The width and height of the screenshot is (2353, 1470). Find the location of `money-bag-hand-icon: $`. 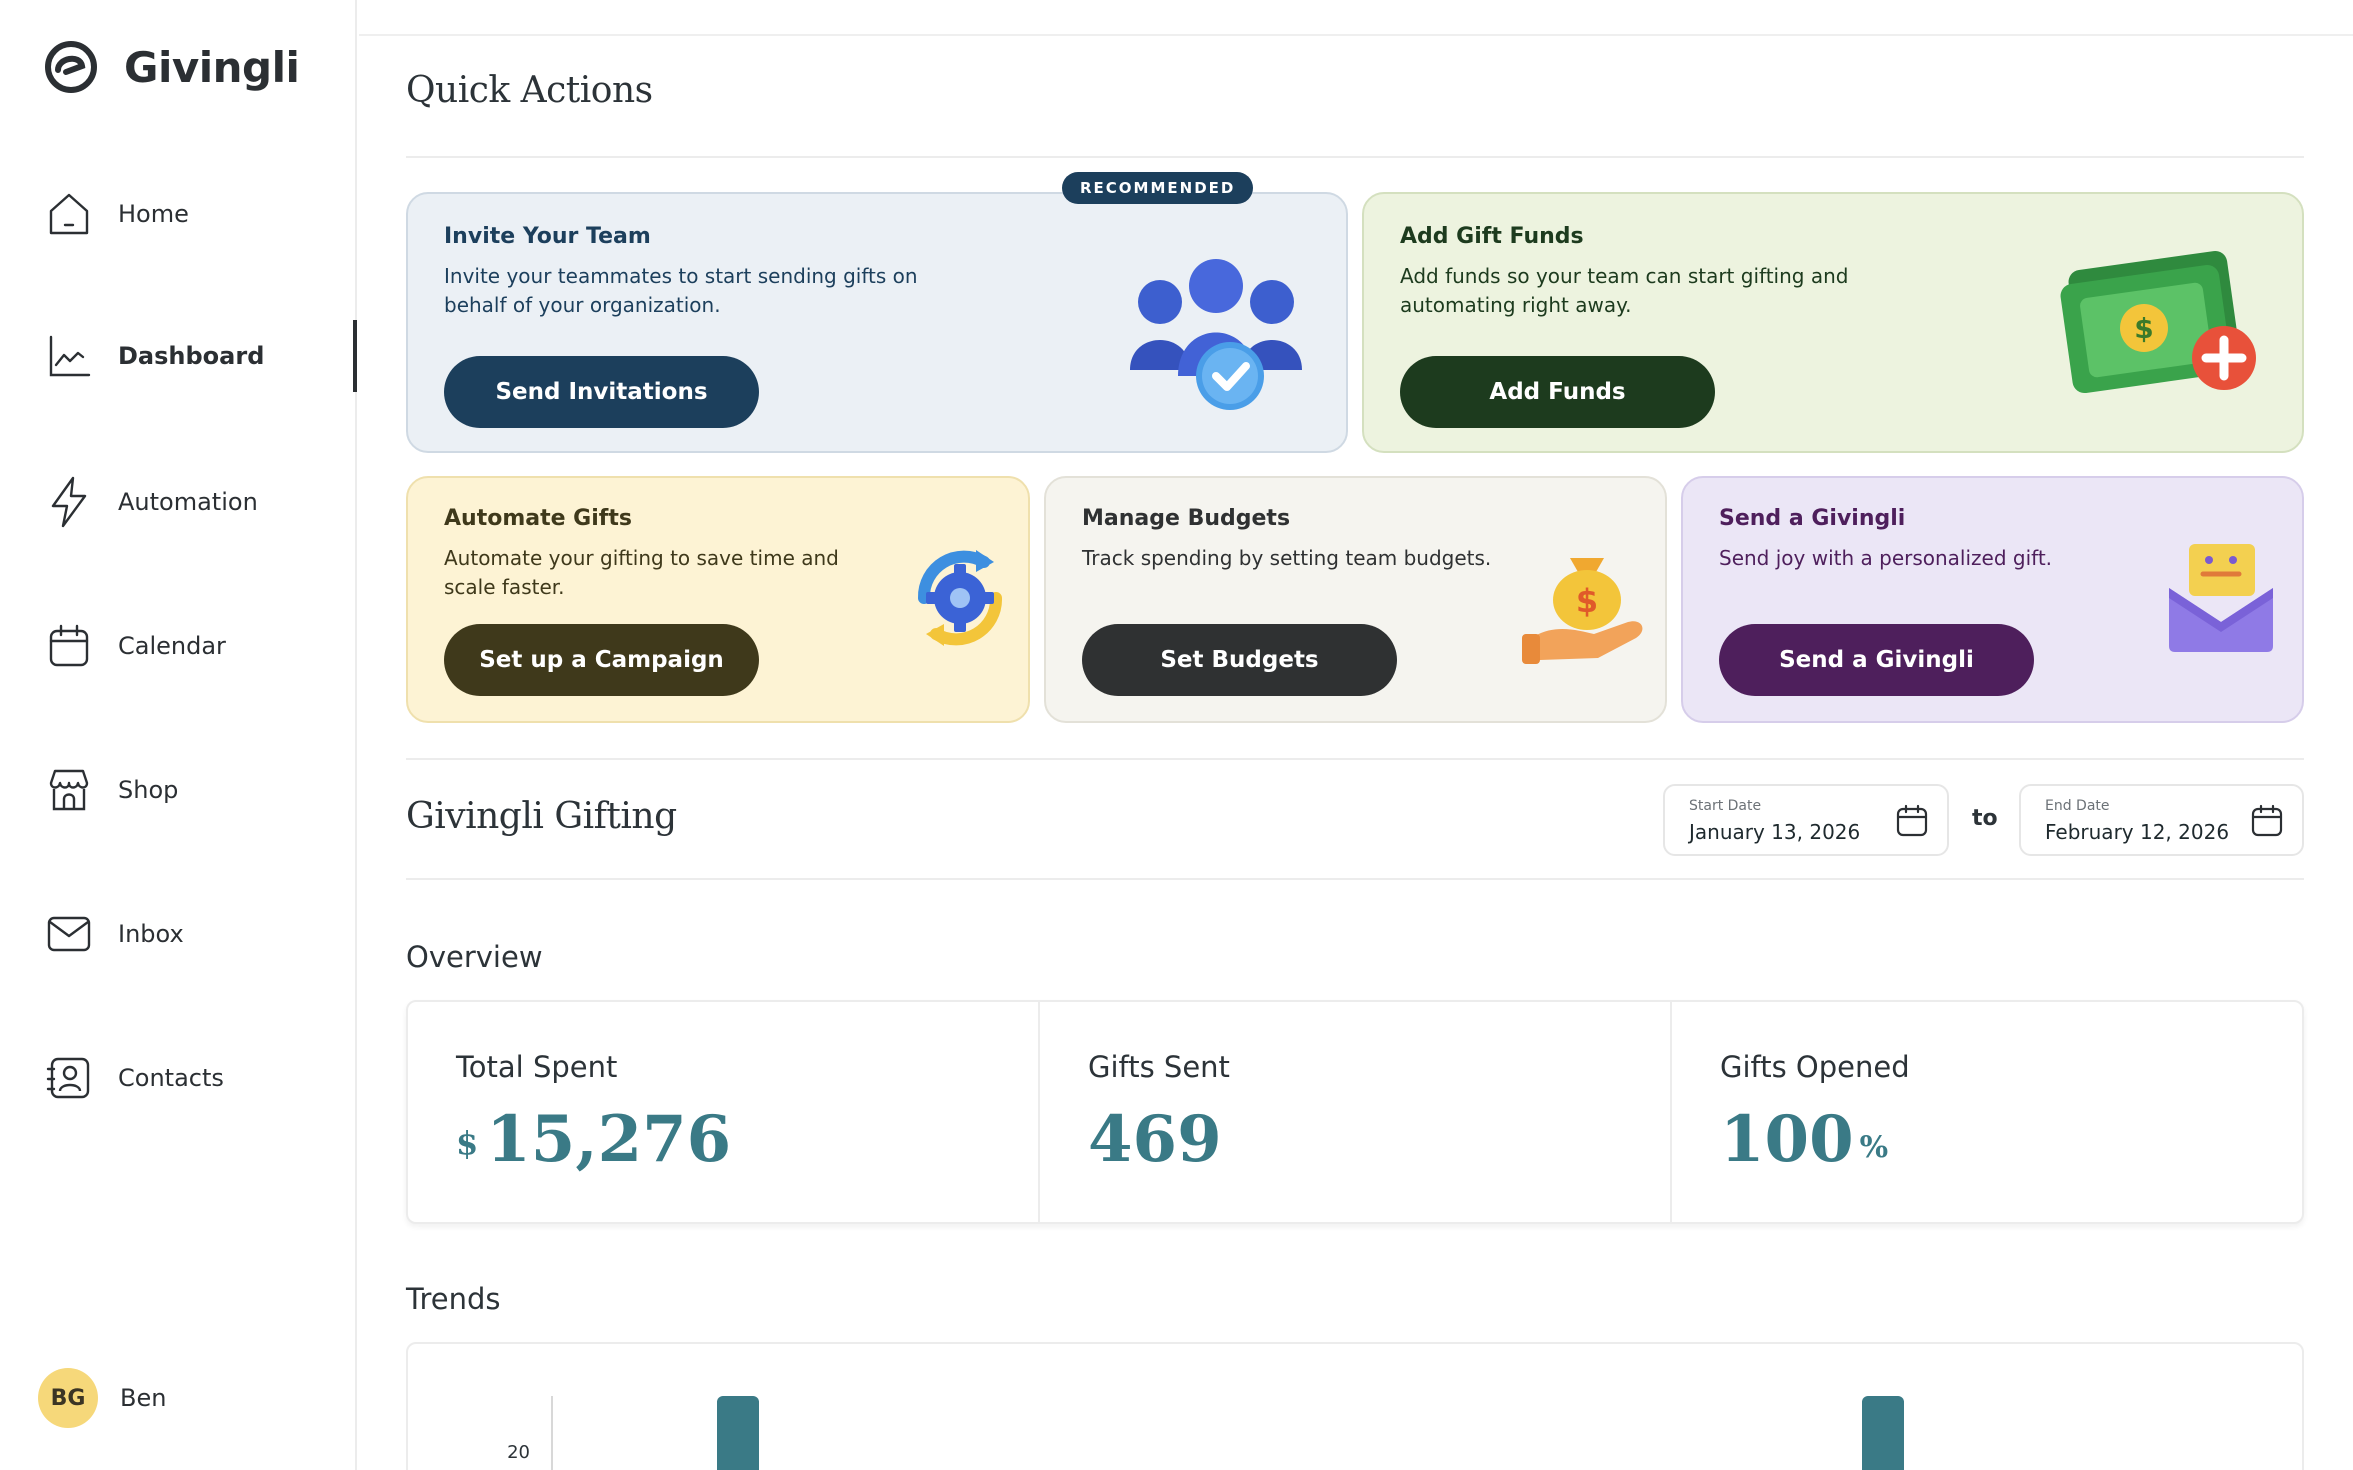

money-bag-hand-icon: $ is located at coordinates (1582, 611).